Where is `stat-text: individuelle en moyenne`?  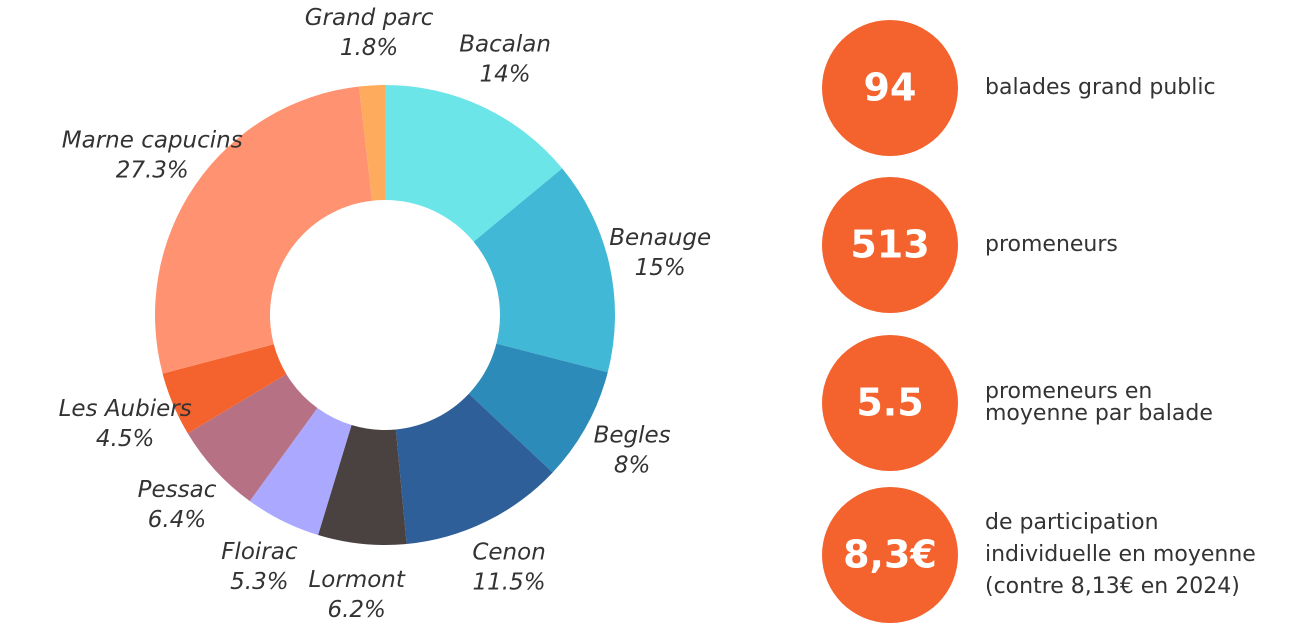 stat-text: individuelle en moyenne is located at coordinates (1120, 554).